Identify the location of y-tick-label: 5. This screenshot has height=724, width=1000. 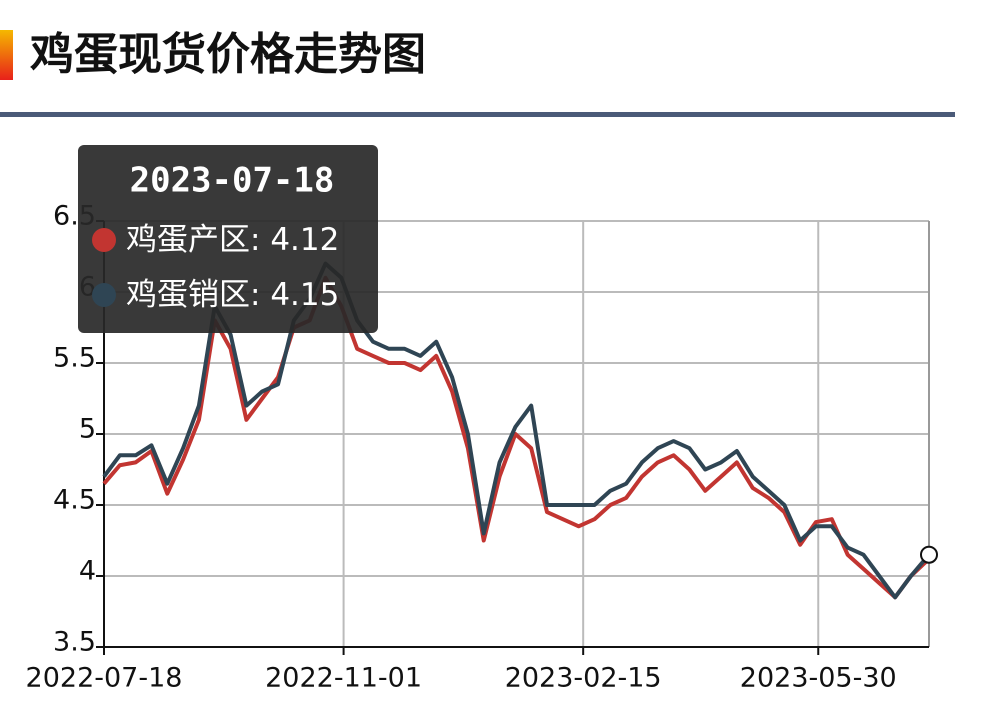
(87, 429).